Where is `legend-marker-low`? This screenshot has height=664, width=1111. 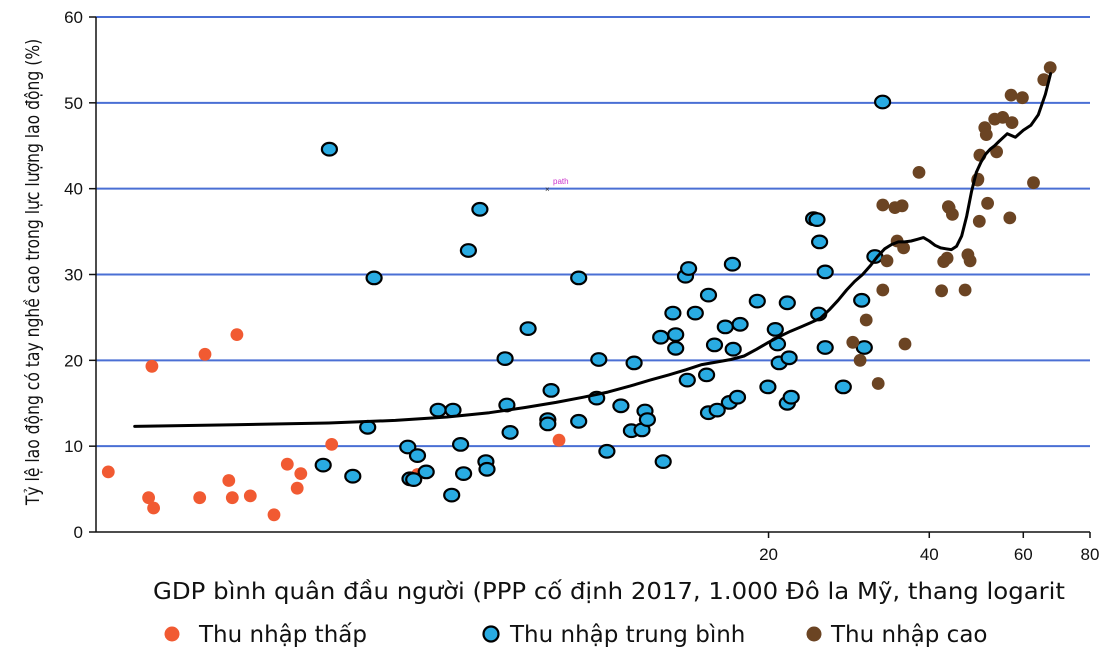
legend-marker-low is located at coordinates (172, 634).